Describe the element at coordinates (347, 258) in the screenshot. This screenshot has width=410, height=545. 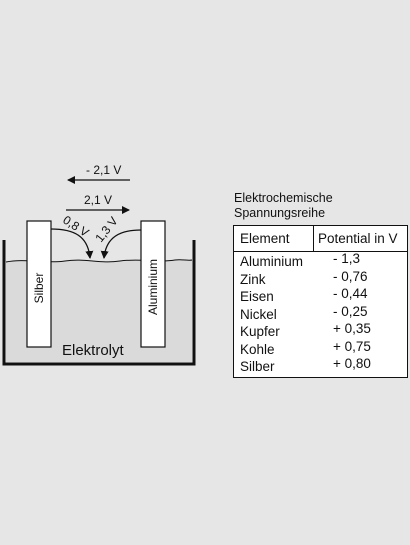
I see `element-potential: - 1,3` at that location.